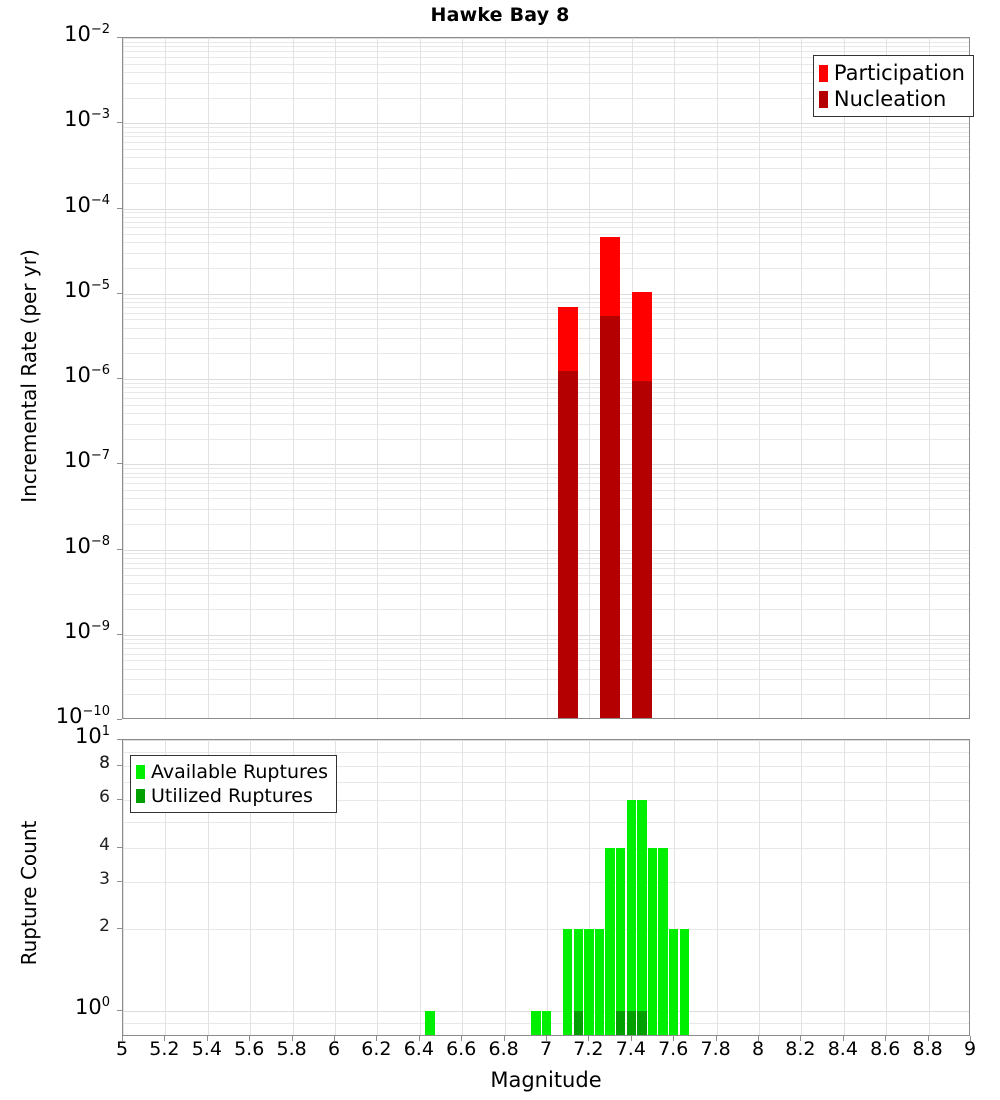 This screenshot has height=1100, width=1000. Describe the element at coordinates (104, 763) in the screenshot. I see `y-tick-label: 8` at that location.